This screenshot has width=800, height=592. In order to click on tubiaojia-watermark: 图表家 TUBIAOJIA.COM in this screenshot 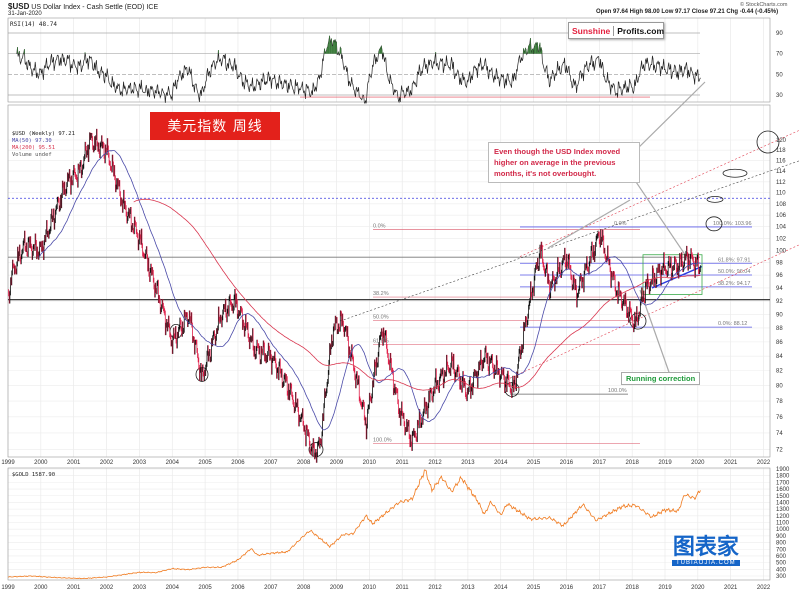, I will do `click(706, 551)`.